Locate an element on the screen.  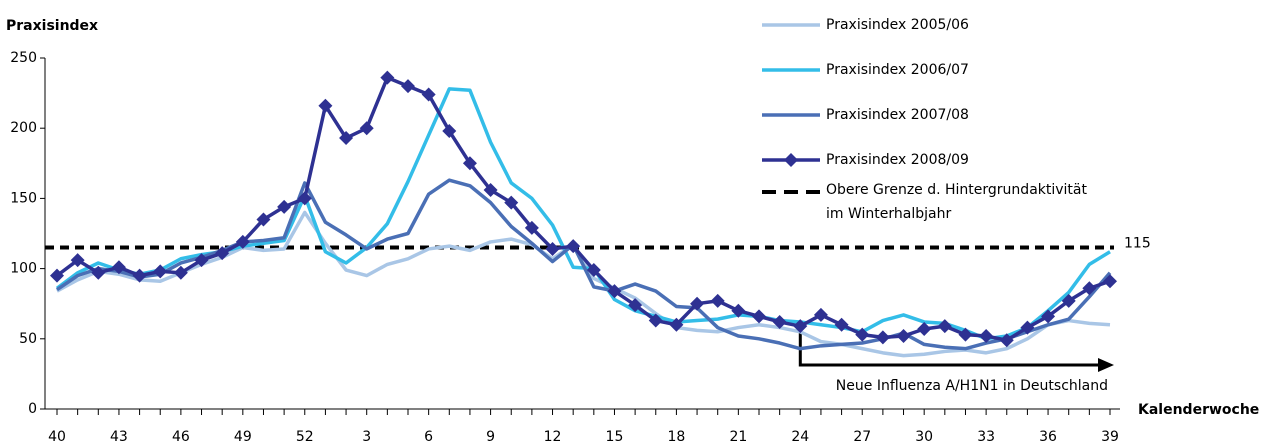
legend-label: Praxisindex 2008/09 is located at coordinates (897, 160).